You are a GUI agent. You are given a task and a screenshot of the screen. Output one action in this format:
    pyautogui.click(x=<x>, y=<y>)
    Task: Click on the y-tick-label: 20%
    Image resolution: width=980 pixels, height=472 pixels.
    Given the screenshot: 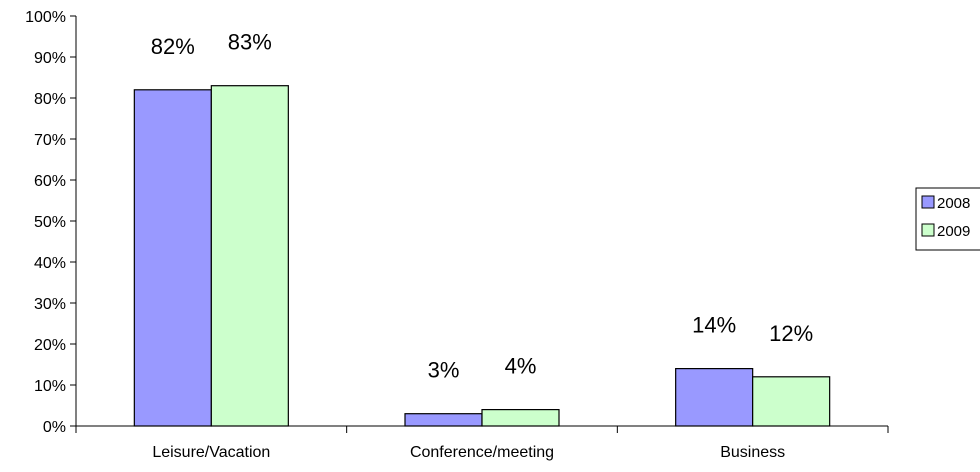 What is the action you would take?
    pyautogui.click(x=50, y=345)
    